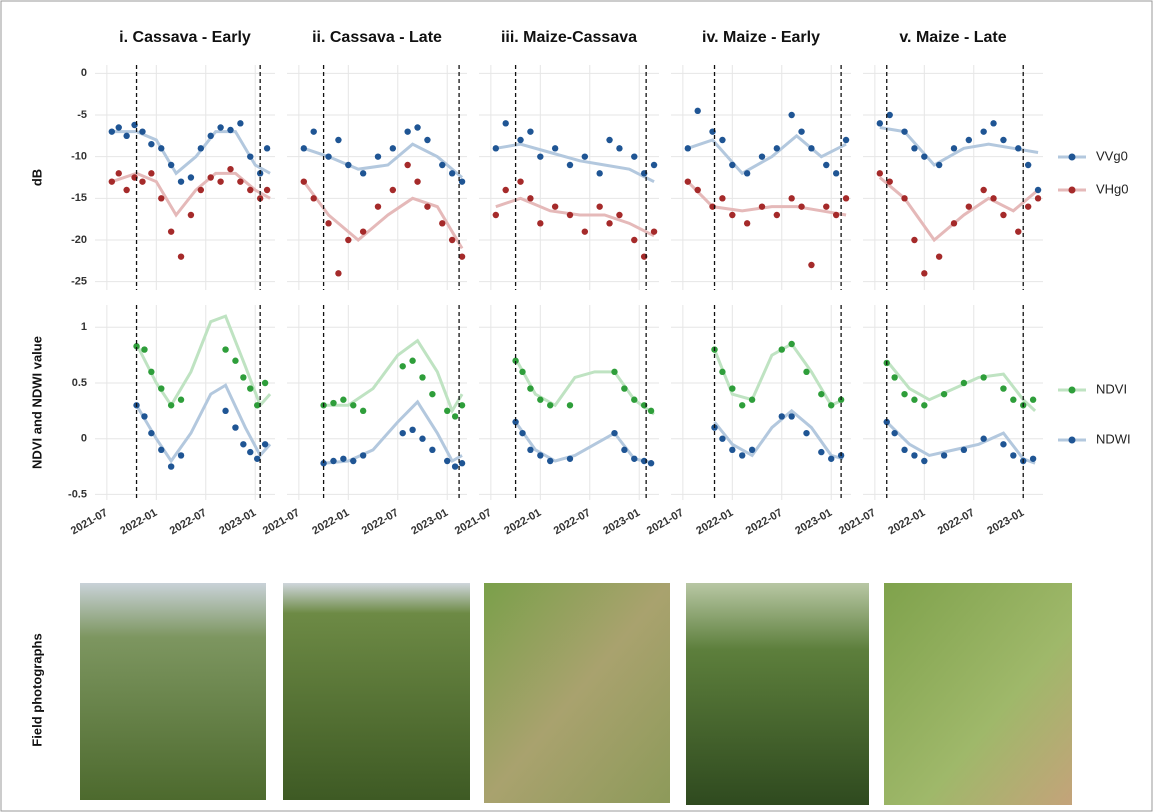 The width and height of the screenshot is (1153, 812). I want to click on y-tick-label: 0, so click(84, 73).